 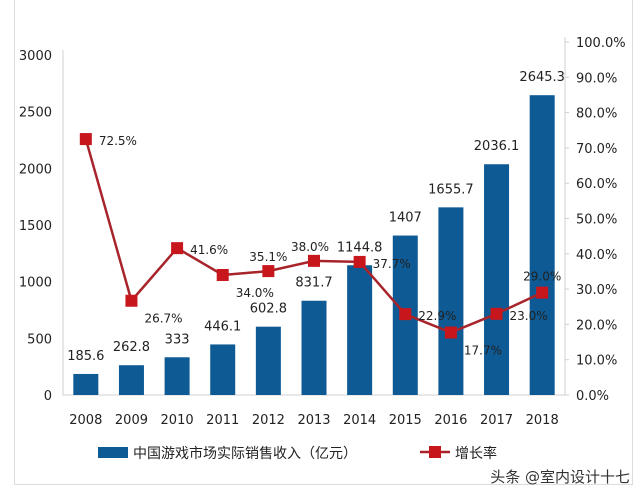 I want to click on legend-line-label: 增长率, so click(x=476, y=453).